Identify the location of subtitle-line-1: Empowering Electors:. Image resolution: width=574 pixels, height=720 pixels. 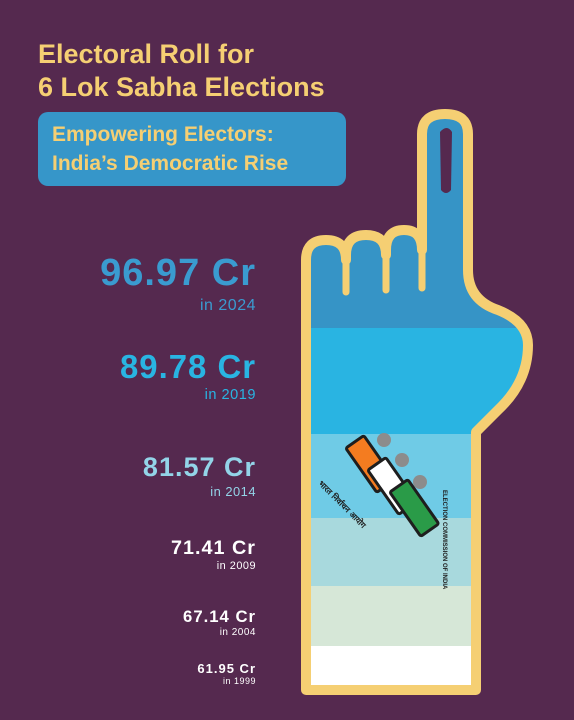
(163, 134).